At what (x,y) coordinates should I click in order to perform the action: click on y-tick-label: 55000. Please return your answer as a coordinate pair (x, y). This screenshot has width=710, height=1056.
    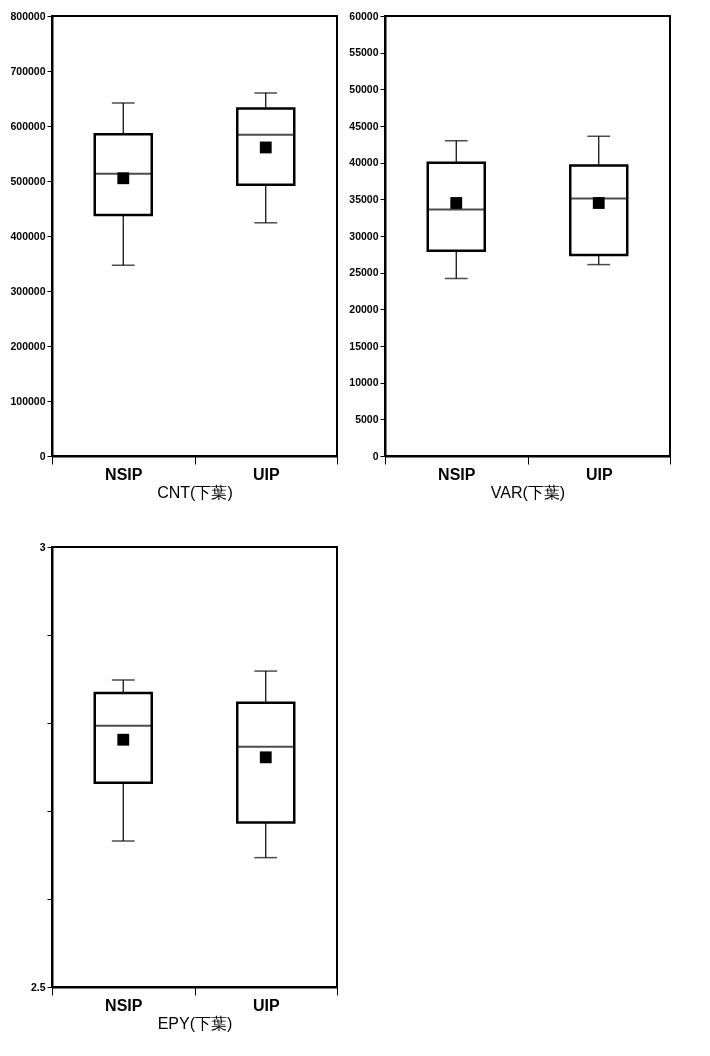
    Looking at the image, I should click on (364, 52).